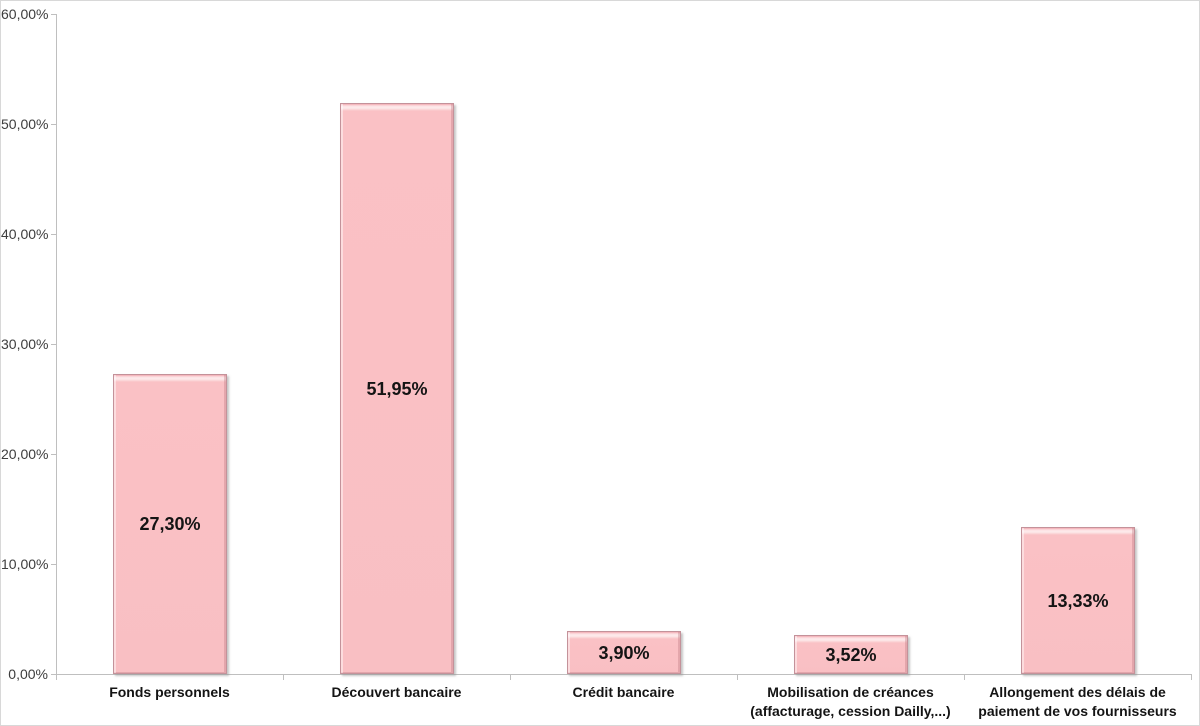 This screenshot has width=1200, height=726. Describe the element at coordinates (623, 692) in the screenshot. I see `category-label: Crédit bancaire` at that location.